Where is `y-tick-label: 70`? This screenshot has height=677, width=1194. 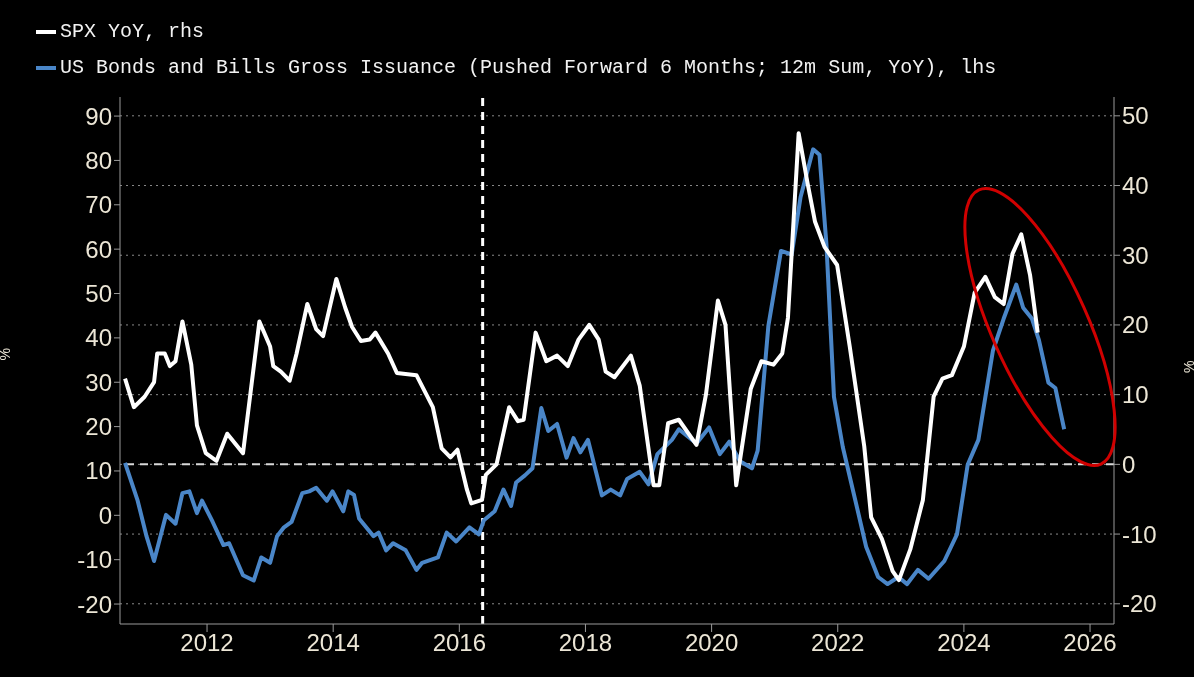 y-tick-label: 70 is located at coordinates (98, 205).